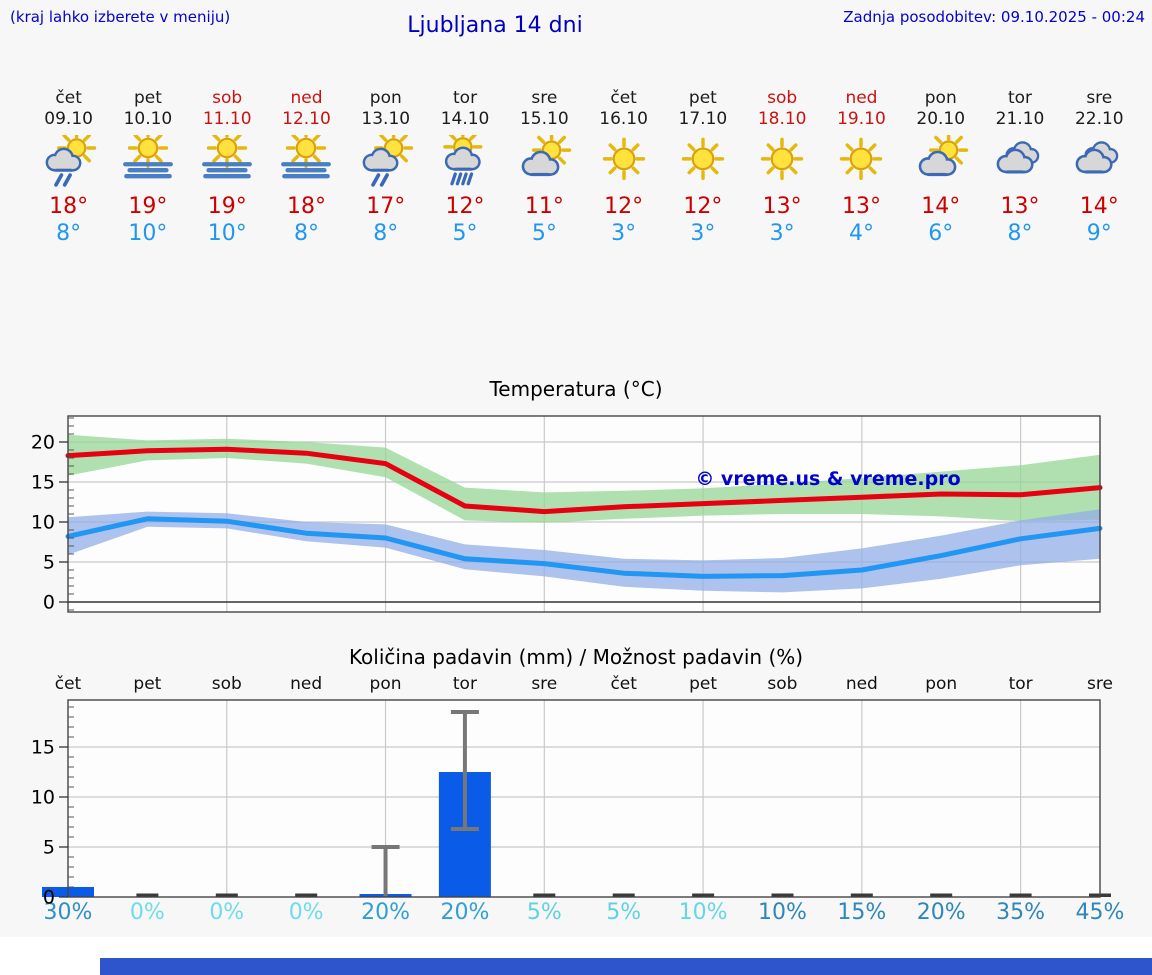  What do you see at coordinates (465, 161) in the screenshot?
I see `sun-cloud-heavy-rain-icon` at bounding box center [465, 161].